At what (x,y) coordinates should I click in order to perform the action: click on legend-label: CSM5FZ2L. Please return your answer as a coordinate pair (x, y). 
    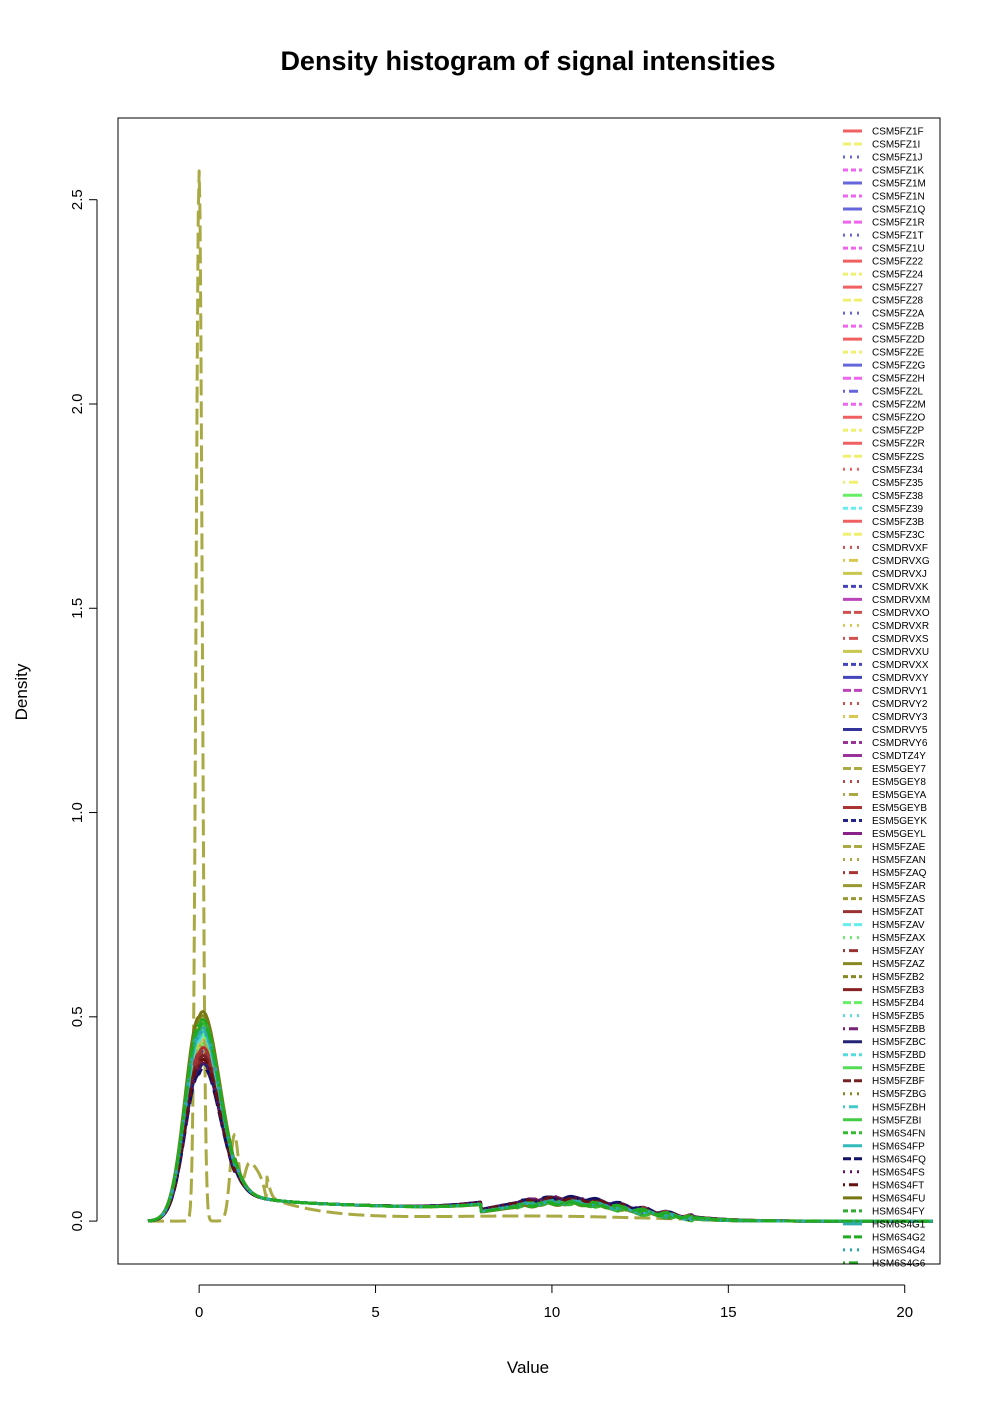
    Looking at the image, I should click on (898, 392).